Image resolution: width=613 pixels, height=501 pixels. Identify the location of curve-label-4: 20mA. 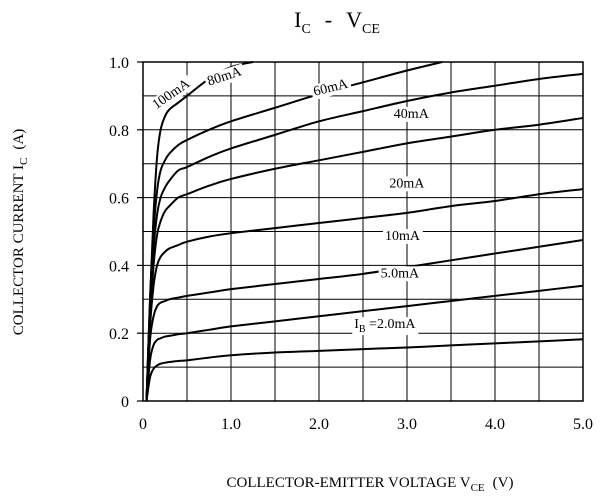
(407, 184).